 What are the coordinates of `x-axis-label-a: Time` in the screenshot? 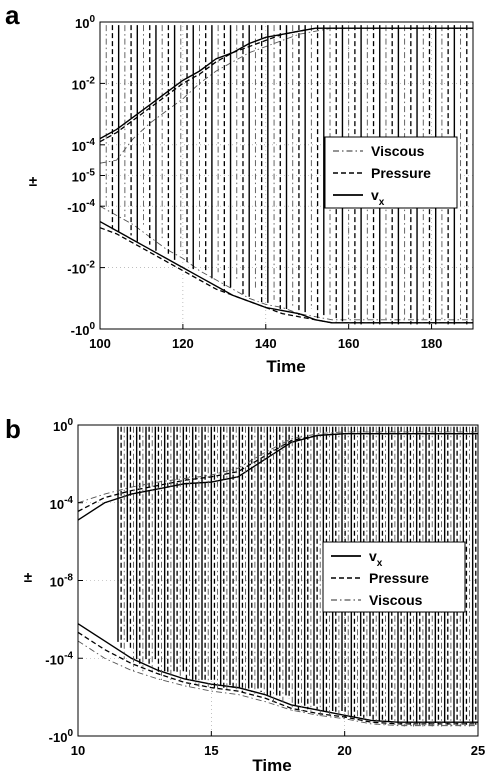 It's located at (285, 366).